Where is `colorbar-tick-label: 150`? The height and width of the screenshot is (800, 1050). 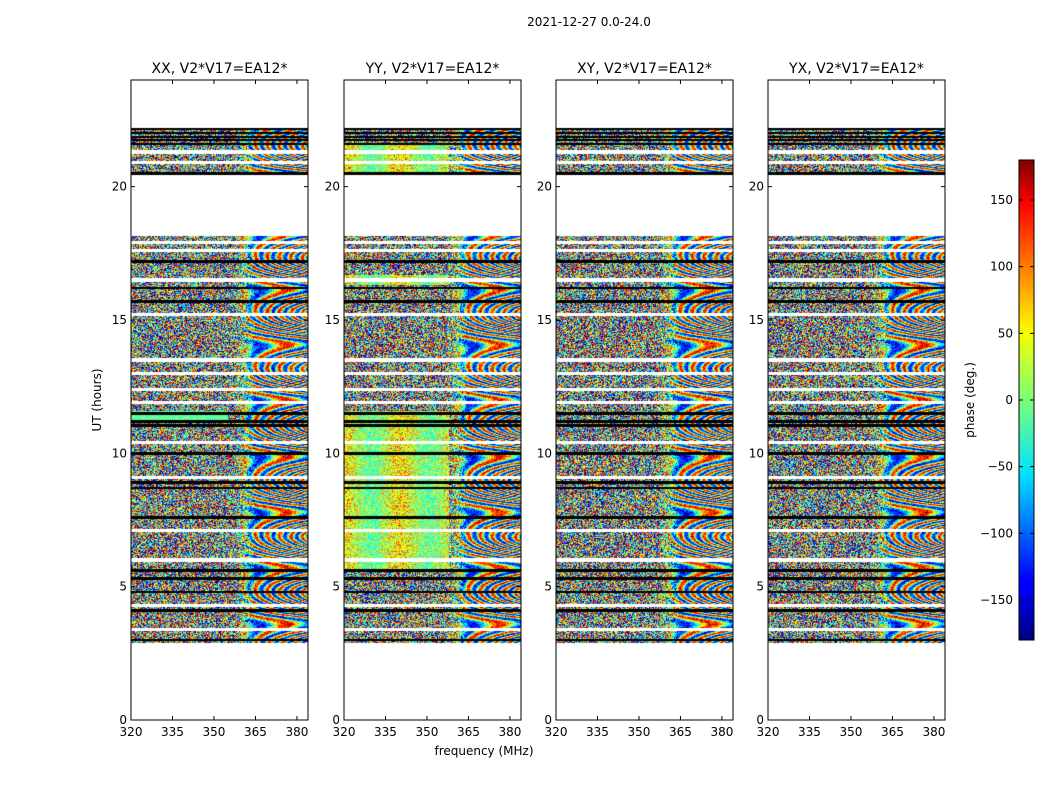 colorbar-tick-label: 150 is located at coordinates (1001, 200).